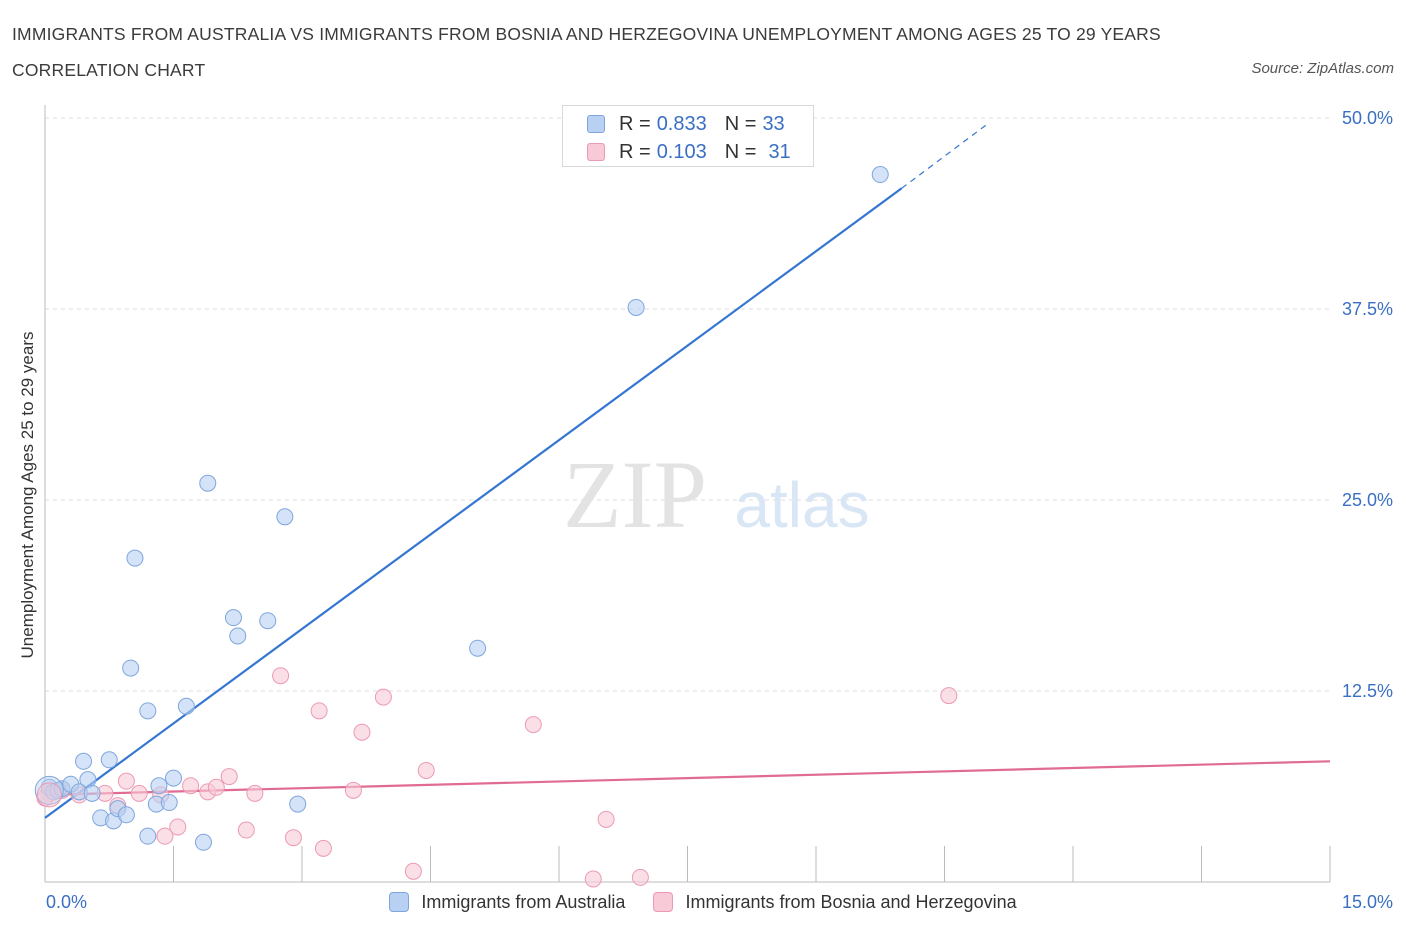 This screenshot has width=1406, height=930. I want to click on legend-item-australia: Immigrants from Australia, so click(507, 902).